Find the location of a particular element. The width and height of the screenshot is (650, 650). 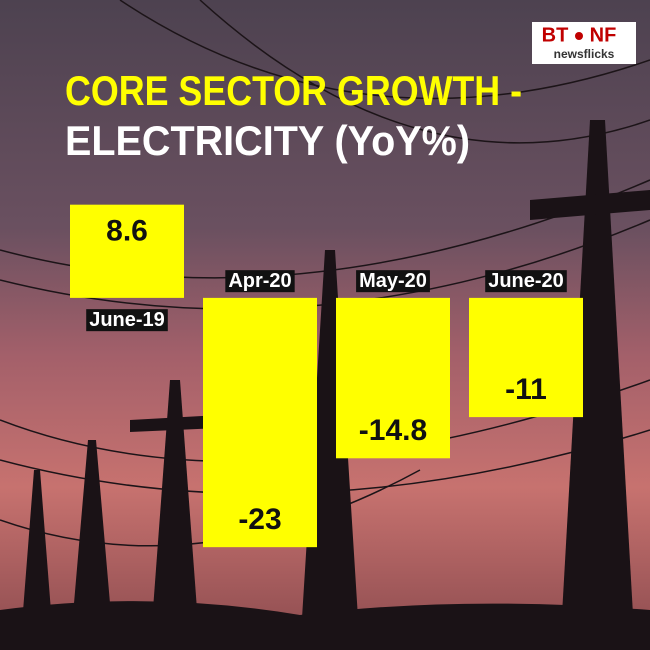

logo-icon is located at coordinates (579, 36).